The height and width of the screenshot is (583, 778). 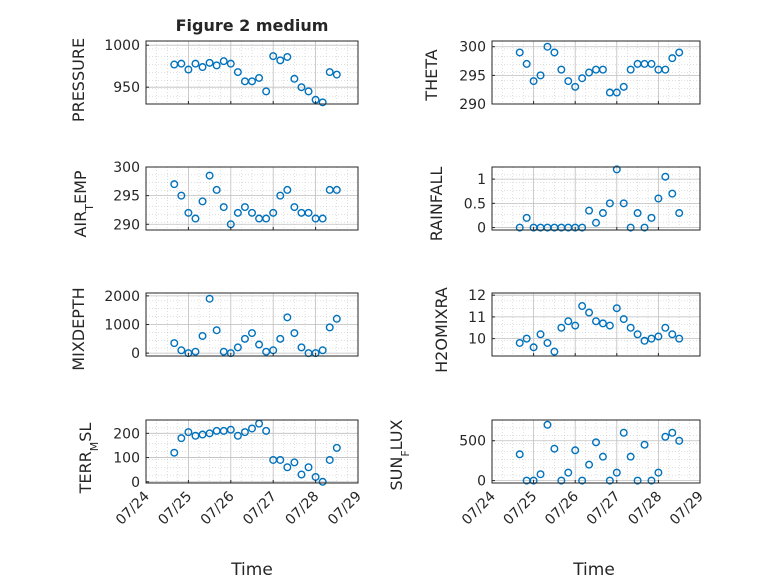 I want to click on terr-msl-y-tick-label: 0, so click(x=135, y=483).